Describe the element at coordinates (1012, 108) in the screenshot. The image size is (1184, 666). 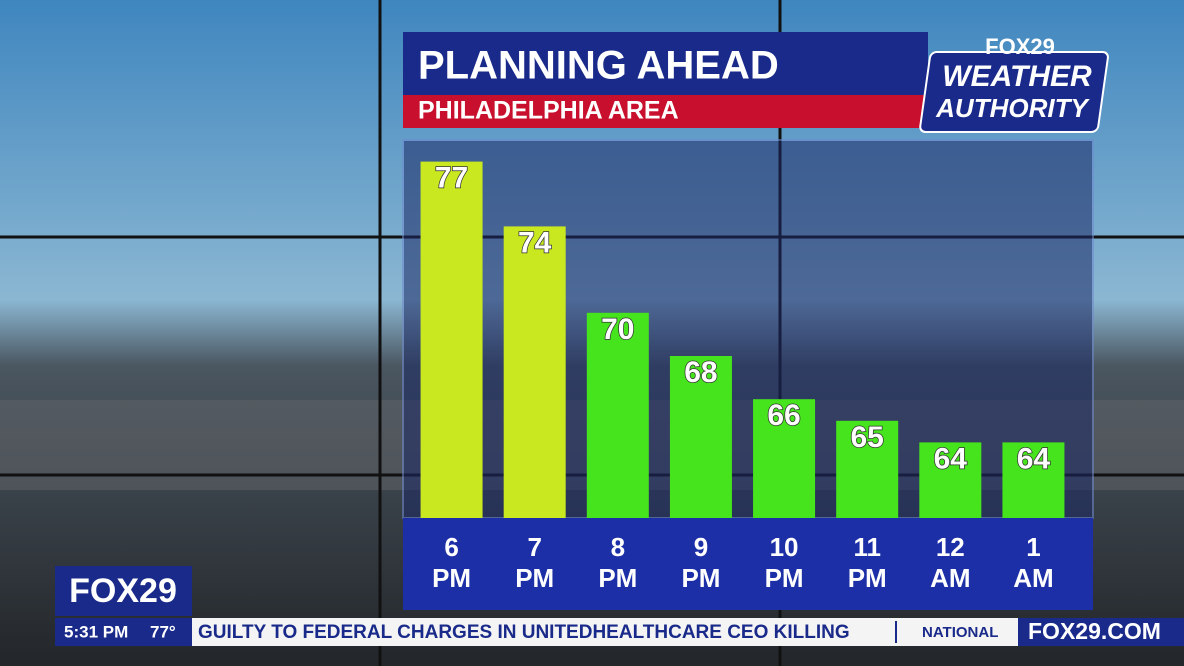
I see `logo-line: AUTHORITY` at that location.